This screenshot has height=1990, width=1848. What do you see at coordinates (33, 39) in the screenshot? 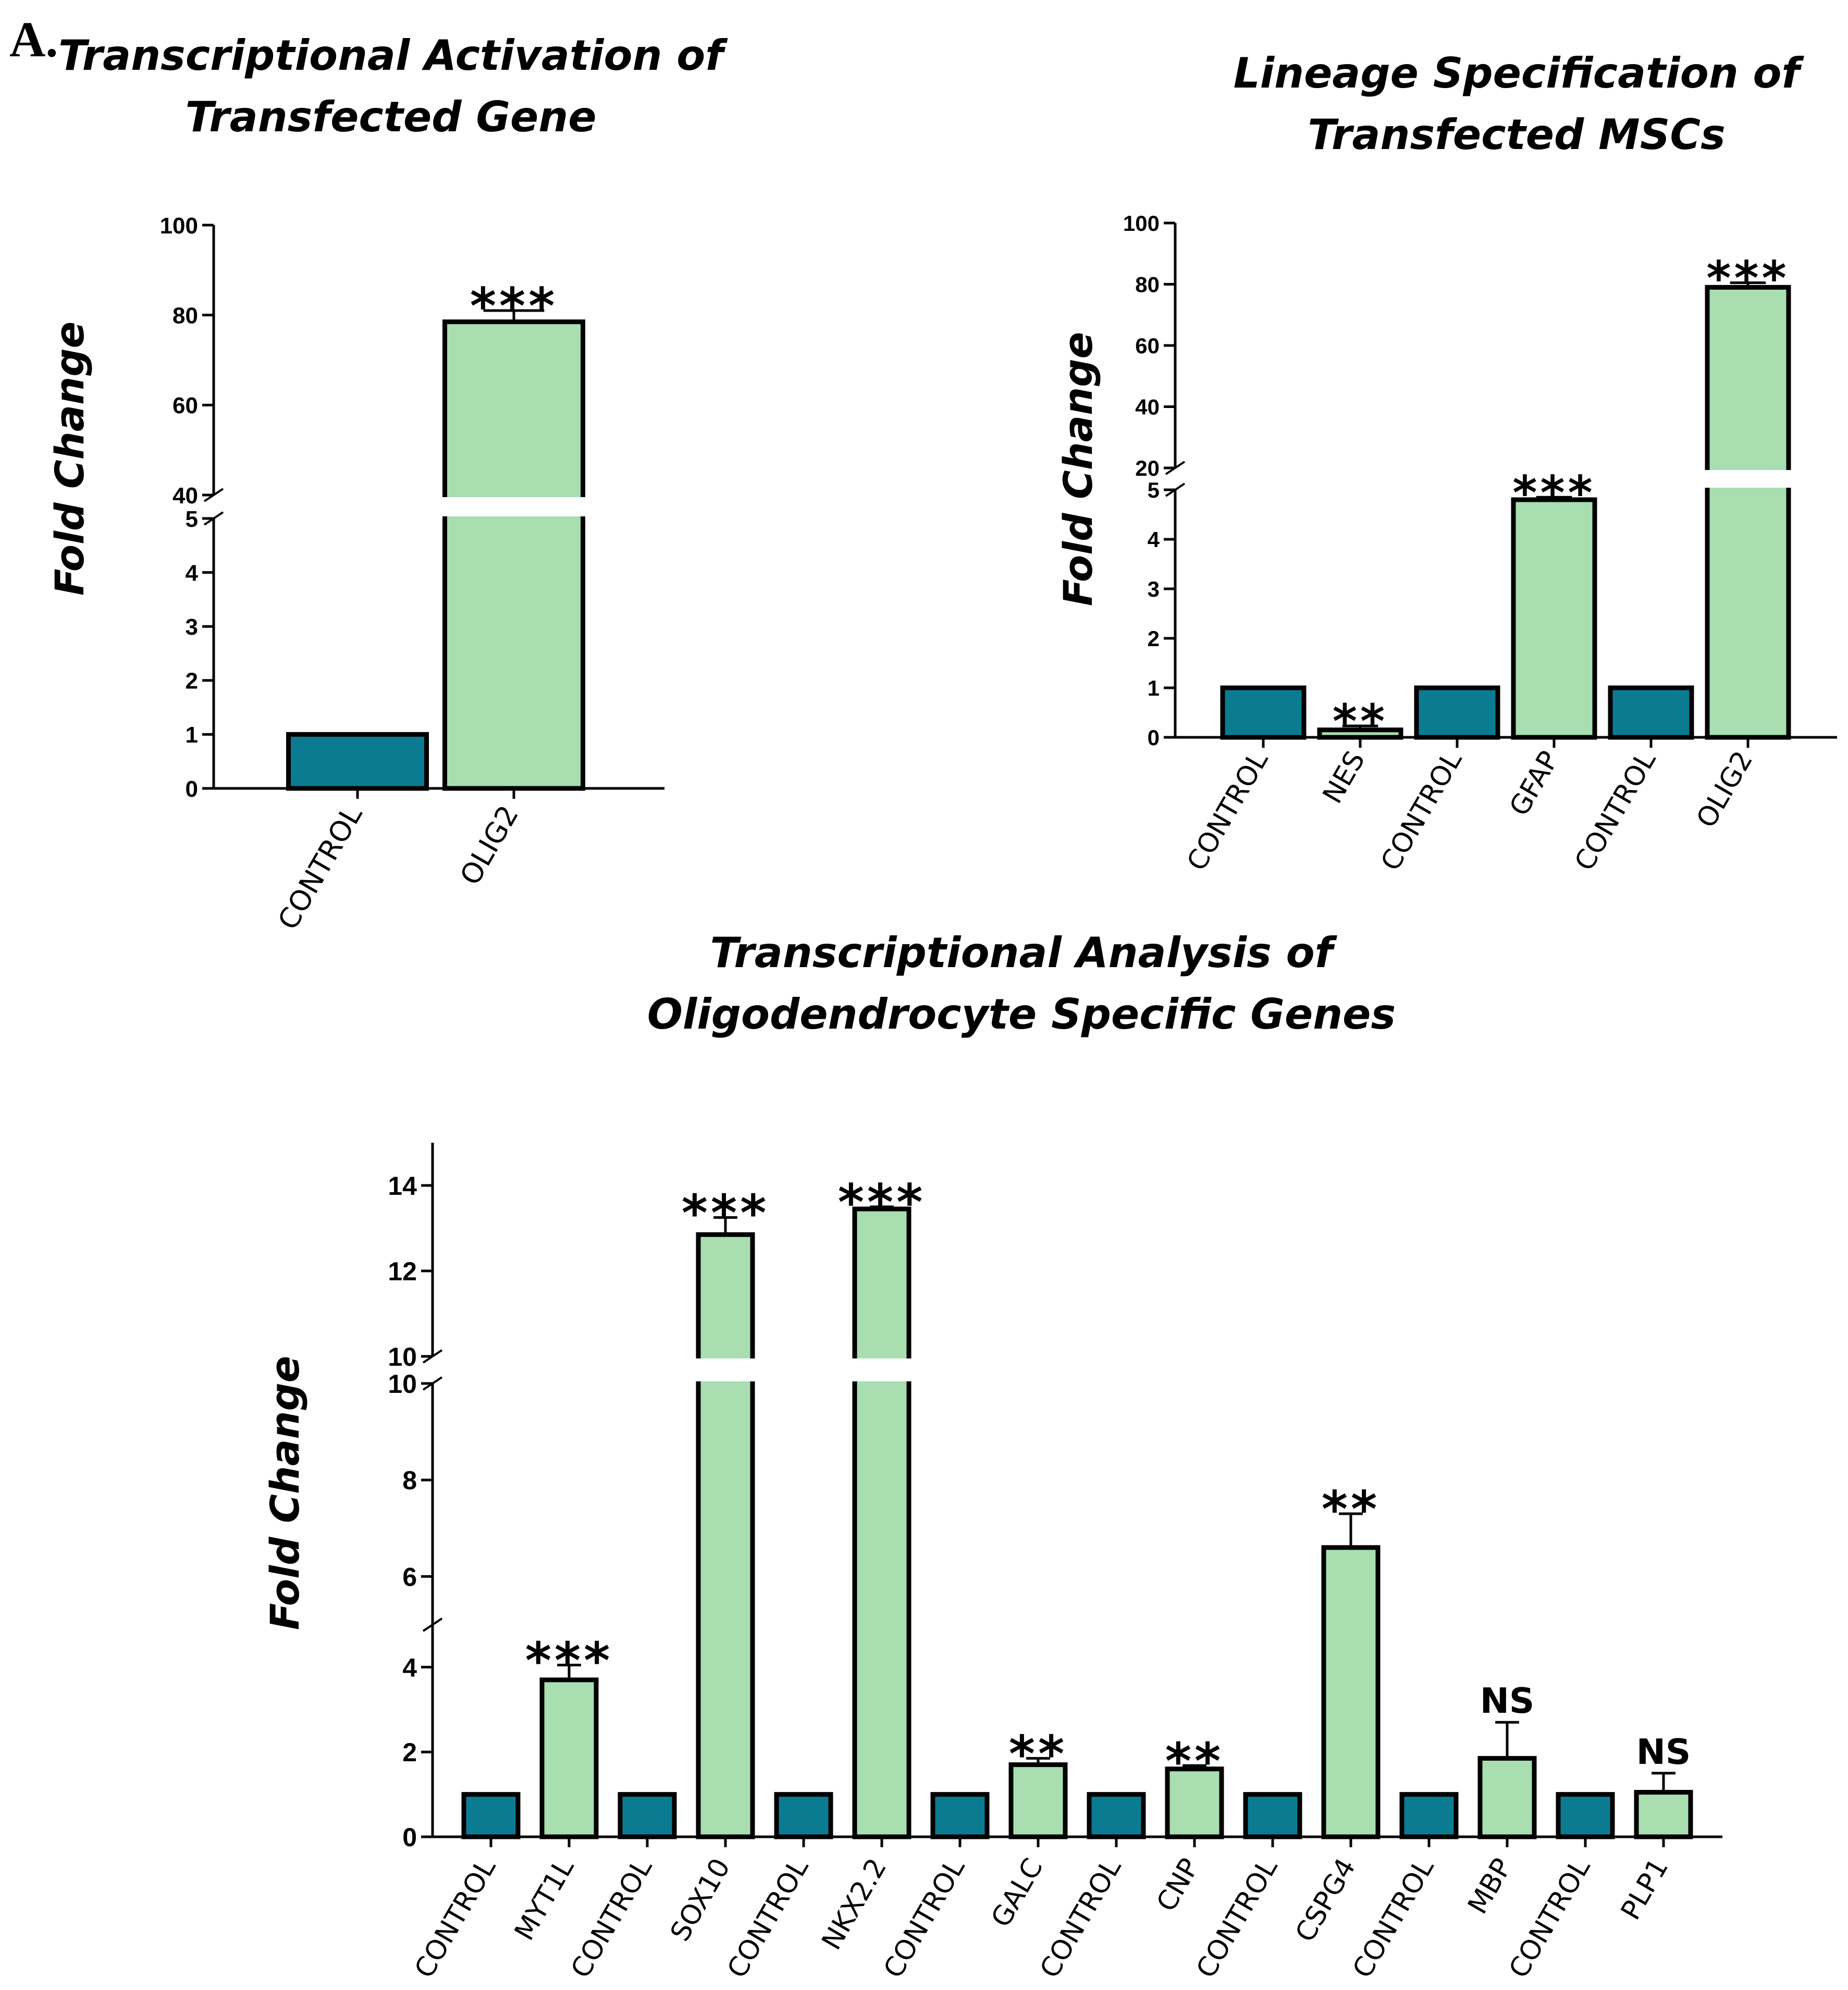
I see `panel-label: A.` at bounding box center [33, 39].